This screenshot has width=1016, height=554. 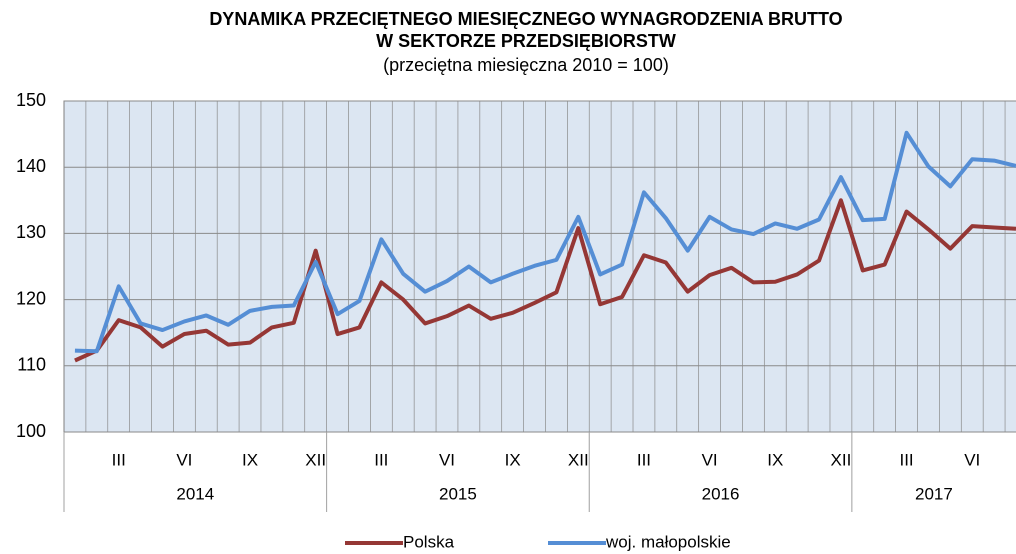 I want to click on y-tick-label: 150, so click(x=31, y=100).